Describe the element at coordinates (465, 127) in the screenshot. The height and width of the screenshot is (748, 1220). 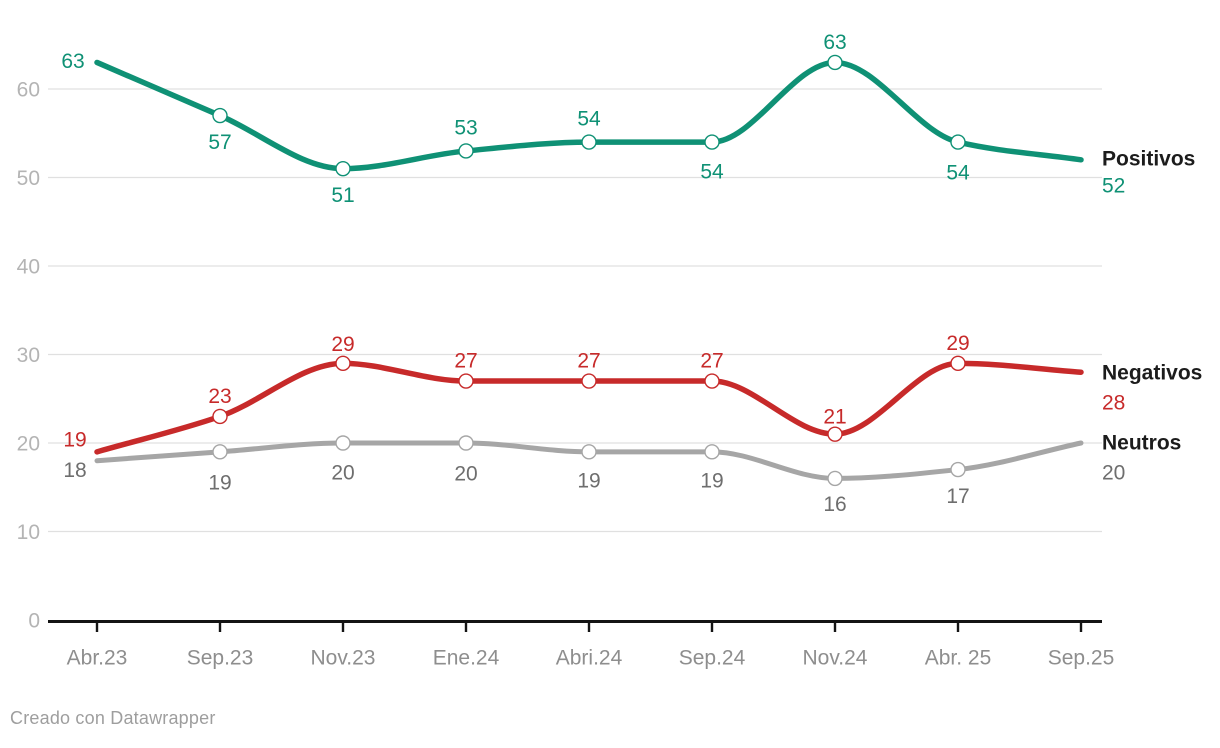
I see `value-label: 53` at that location.